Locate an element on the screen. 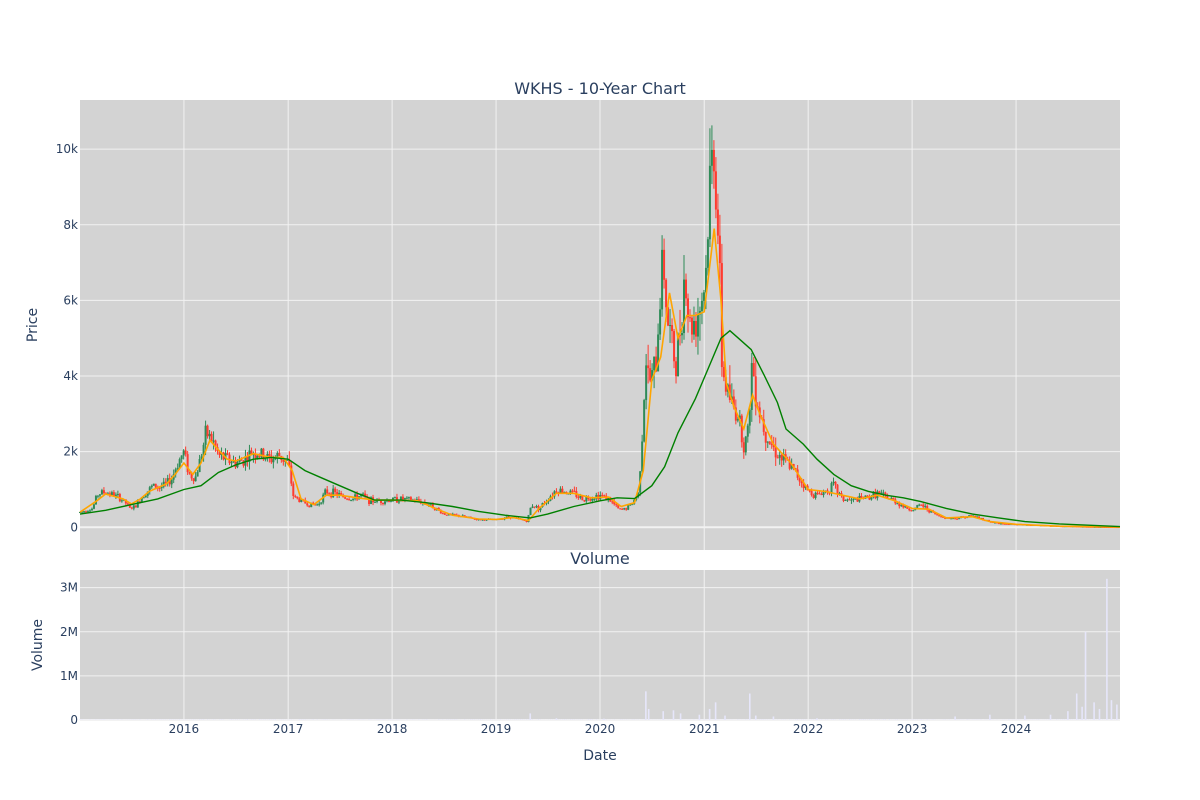 The image size is (1200, 800). x-tick-label: 2017 is located at coordinates (288, 729).